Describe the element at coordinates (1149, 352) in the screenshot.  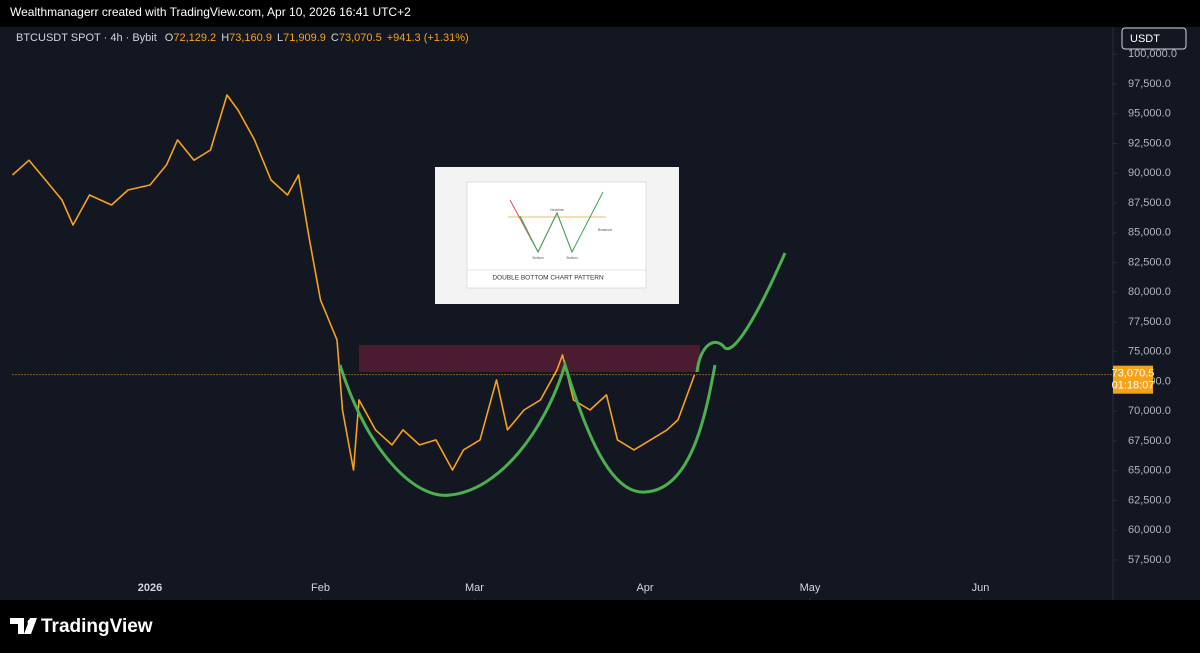
I see `y-tick-label: 75,000.0` at that location.